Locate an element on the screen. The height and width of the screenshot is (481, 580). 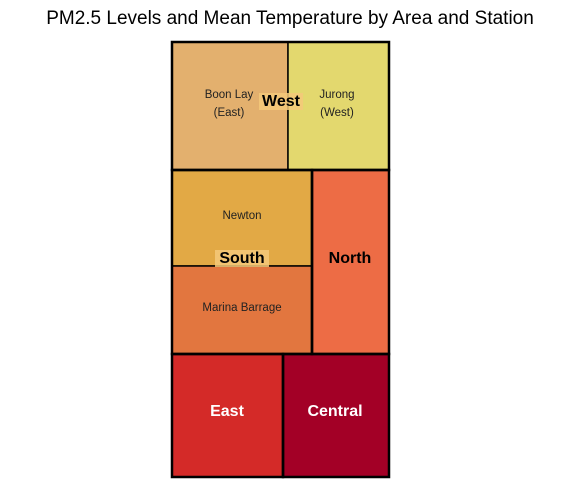
area-label-south: South is located at coordinates (241, 258).